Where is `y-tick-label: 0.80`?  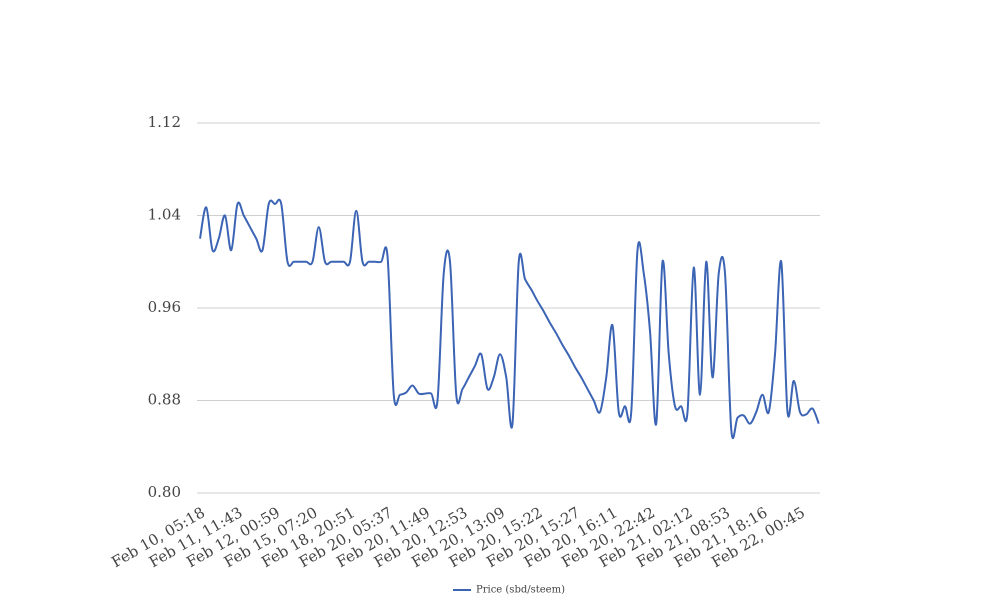 y-tick-label: 0.80 is located at coordinates (164, 492).